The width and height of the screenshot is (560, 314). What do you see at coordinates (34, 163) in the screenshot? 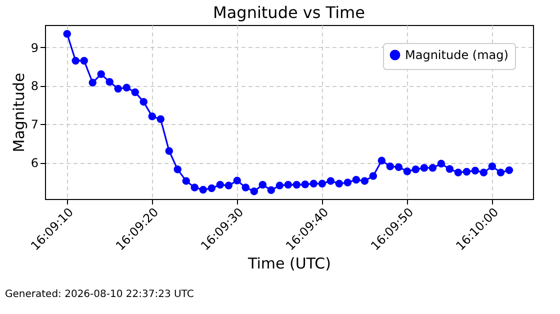
I see `y-tick-label: 6` at bounding box center [34, 163].